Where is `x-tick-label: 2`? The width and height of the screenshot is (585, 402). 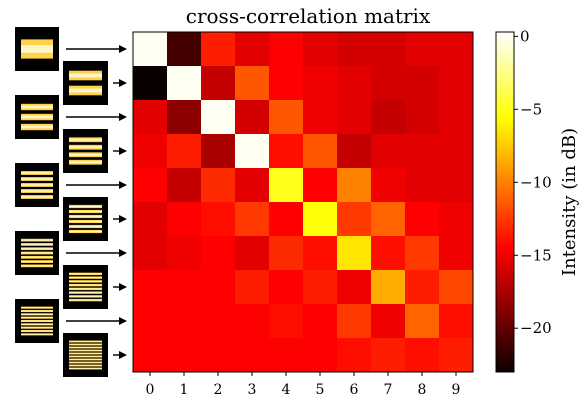
x-tick-label: 2 is located at coordinates (218, 390).